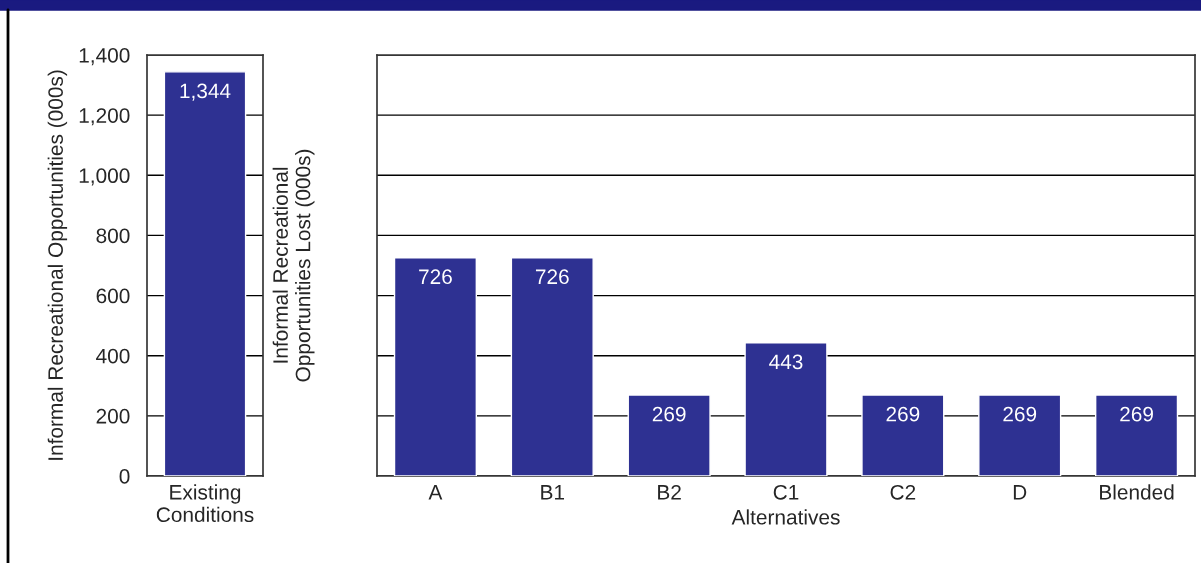  I want to click on y-tick-label: 1,200, so click(104, 117).